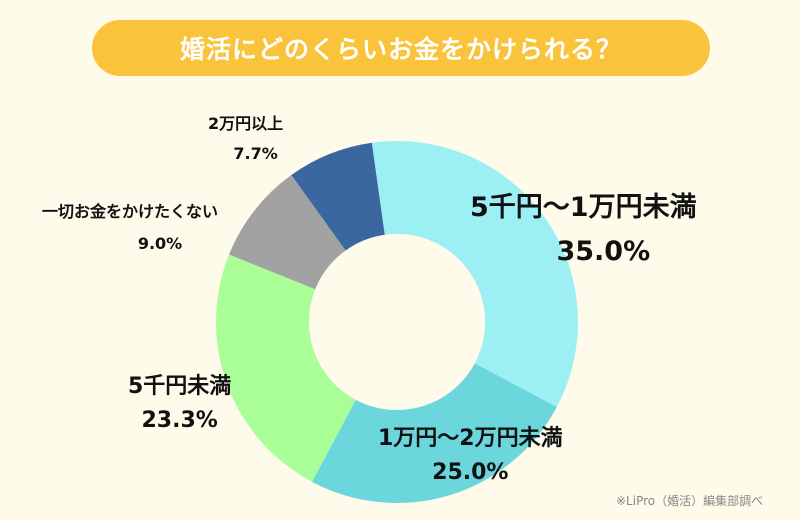 This screenshot has width=800, height=520. I want to click on slice-0-name: 5千円〜1万円未満, so click(583, 207).